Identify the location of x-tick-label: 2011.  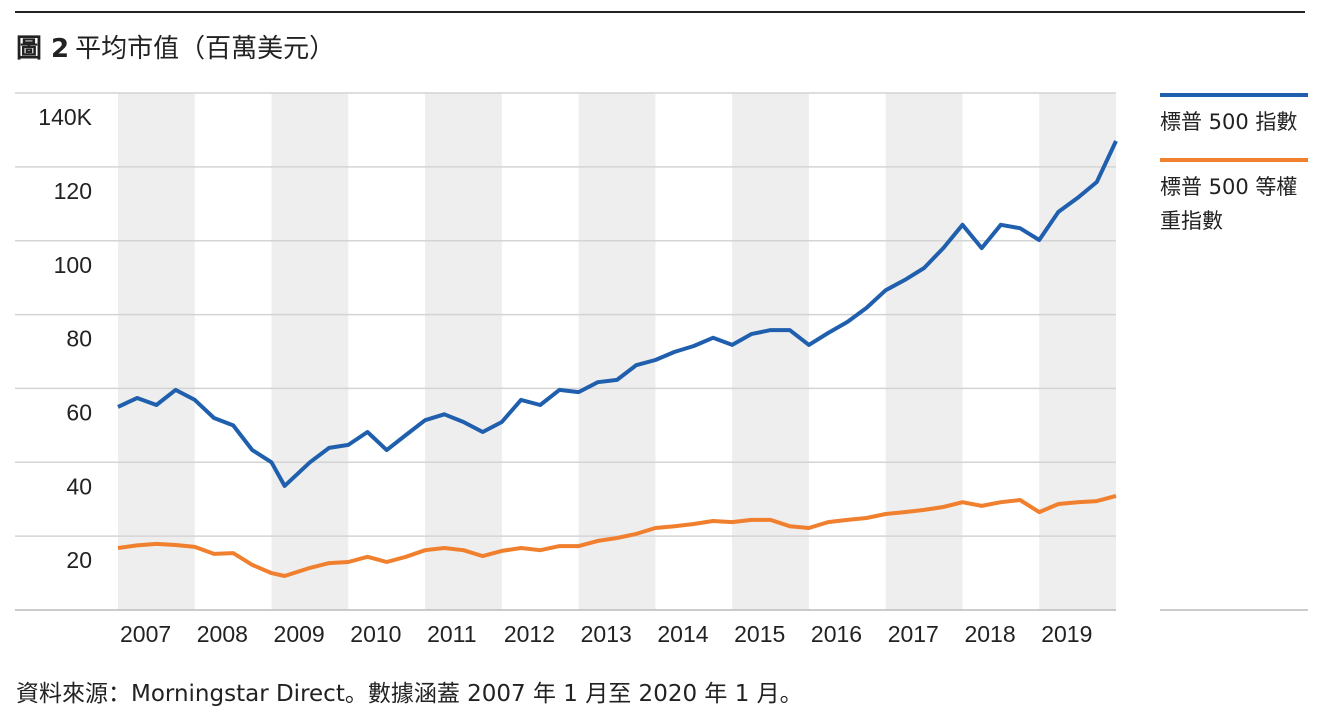
(451, 634).